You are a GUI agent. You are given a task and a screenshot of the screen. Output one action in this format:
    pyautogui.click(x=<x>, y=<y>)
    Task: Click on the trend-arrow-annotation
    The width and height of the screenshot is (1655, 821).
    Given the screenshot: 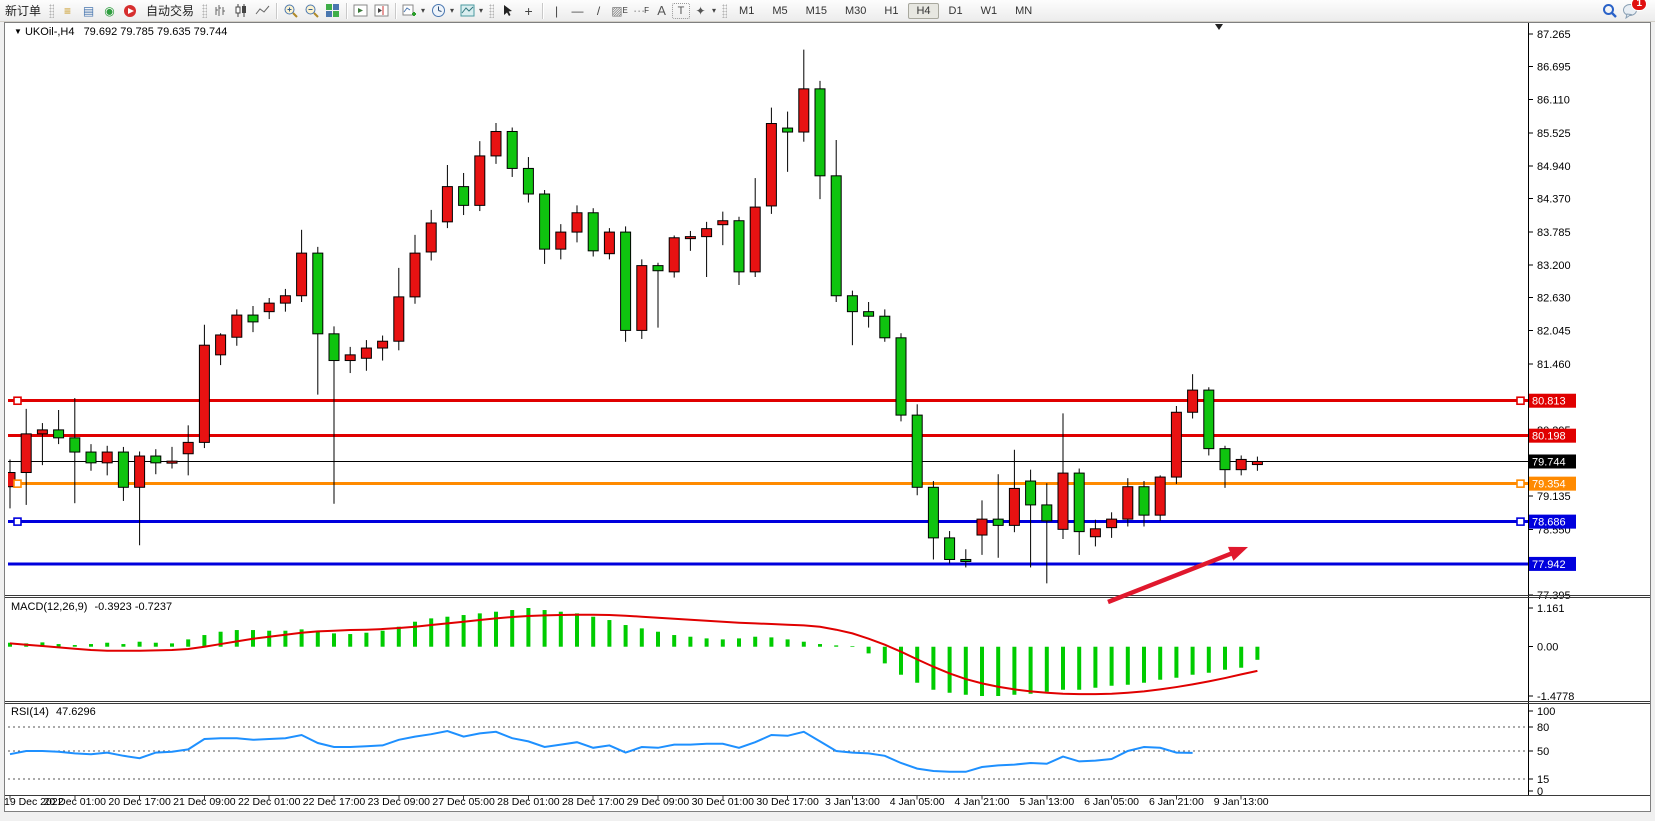 What is the action you would take?
    pyautogui.click(x=1177, y=575)
    